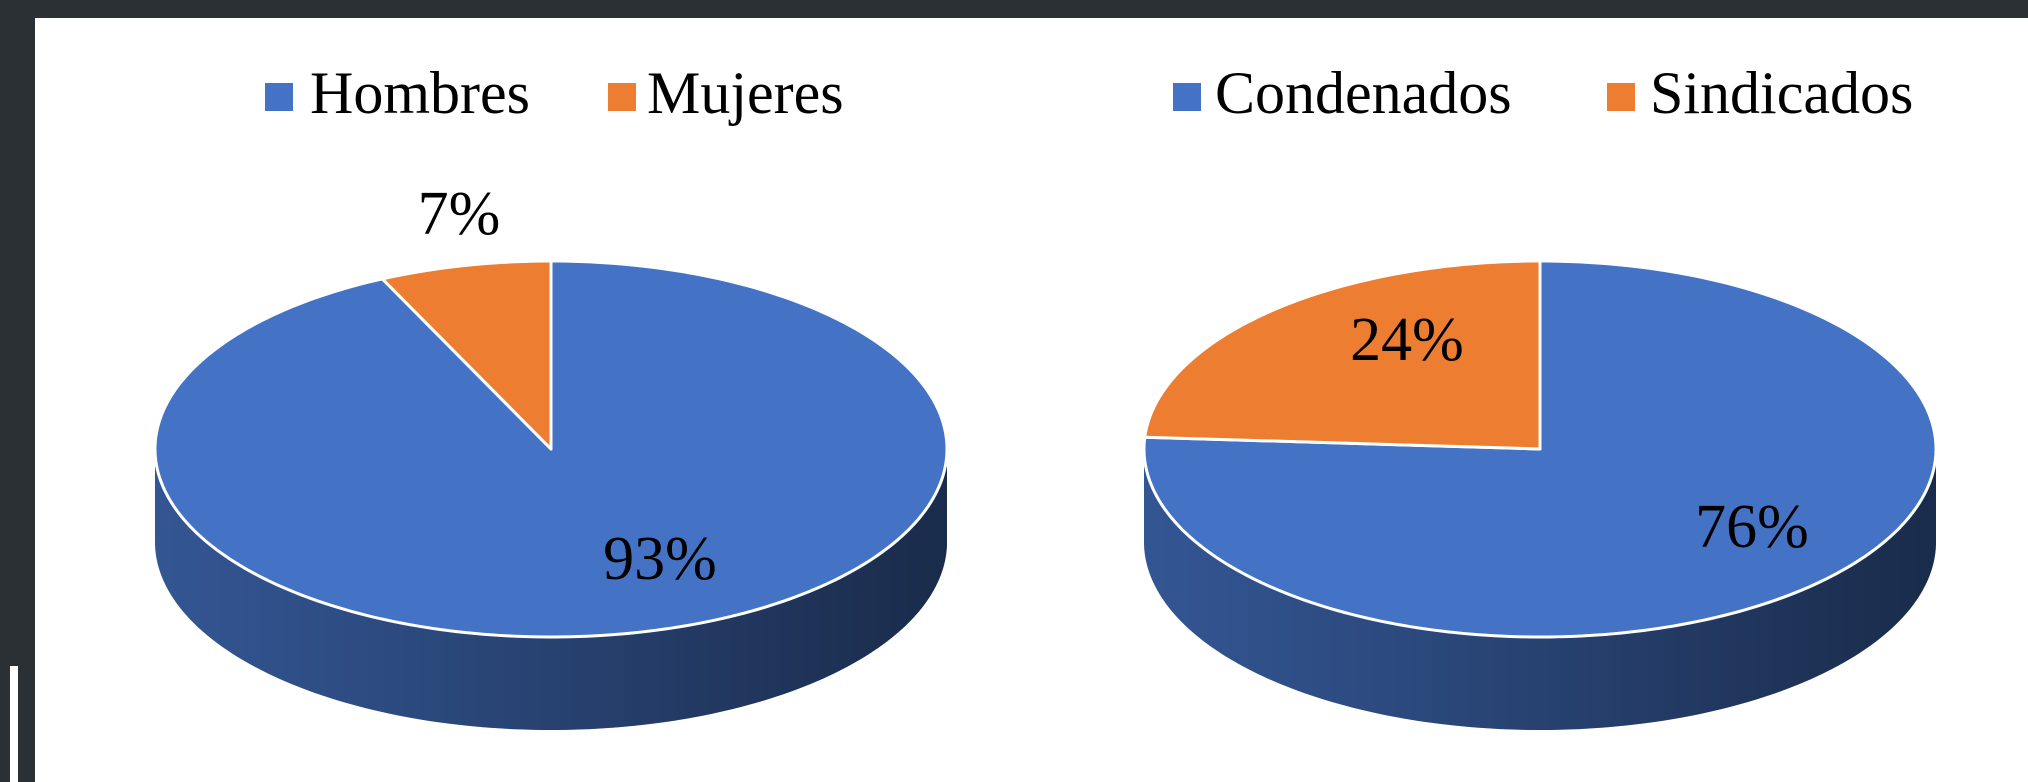 This screenshot has height=782, width=2028. What do you see at coordinates (1781, 93) in the screenshot?
I see `legend-label: Sindicados` at bounding box center [1781, 93].